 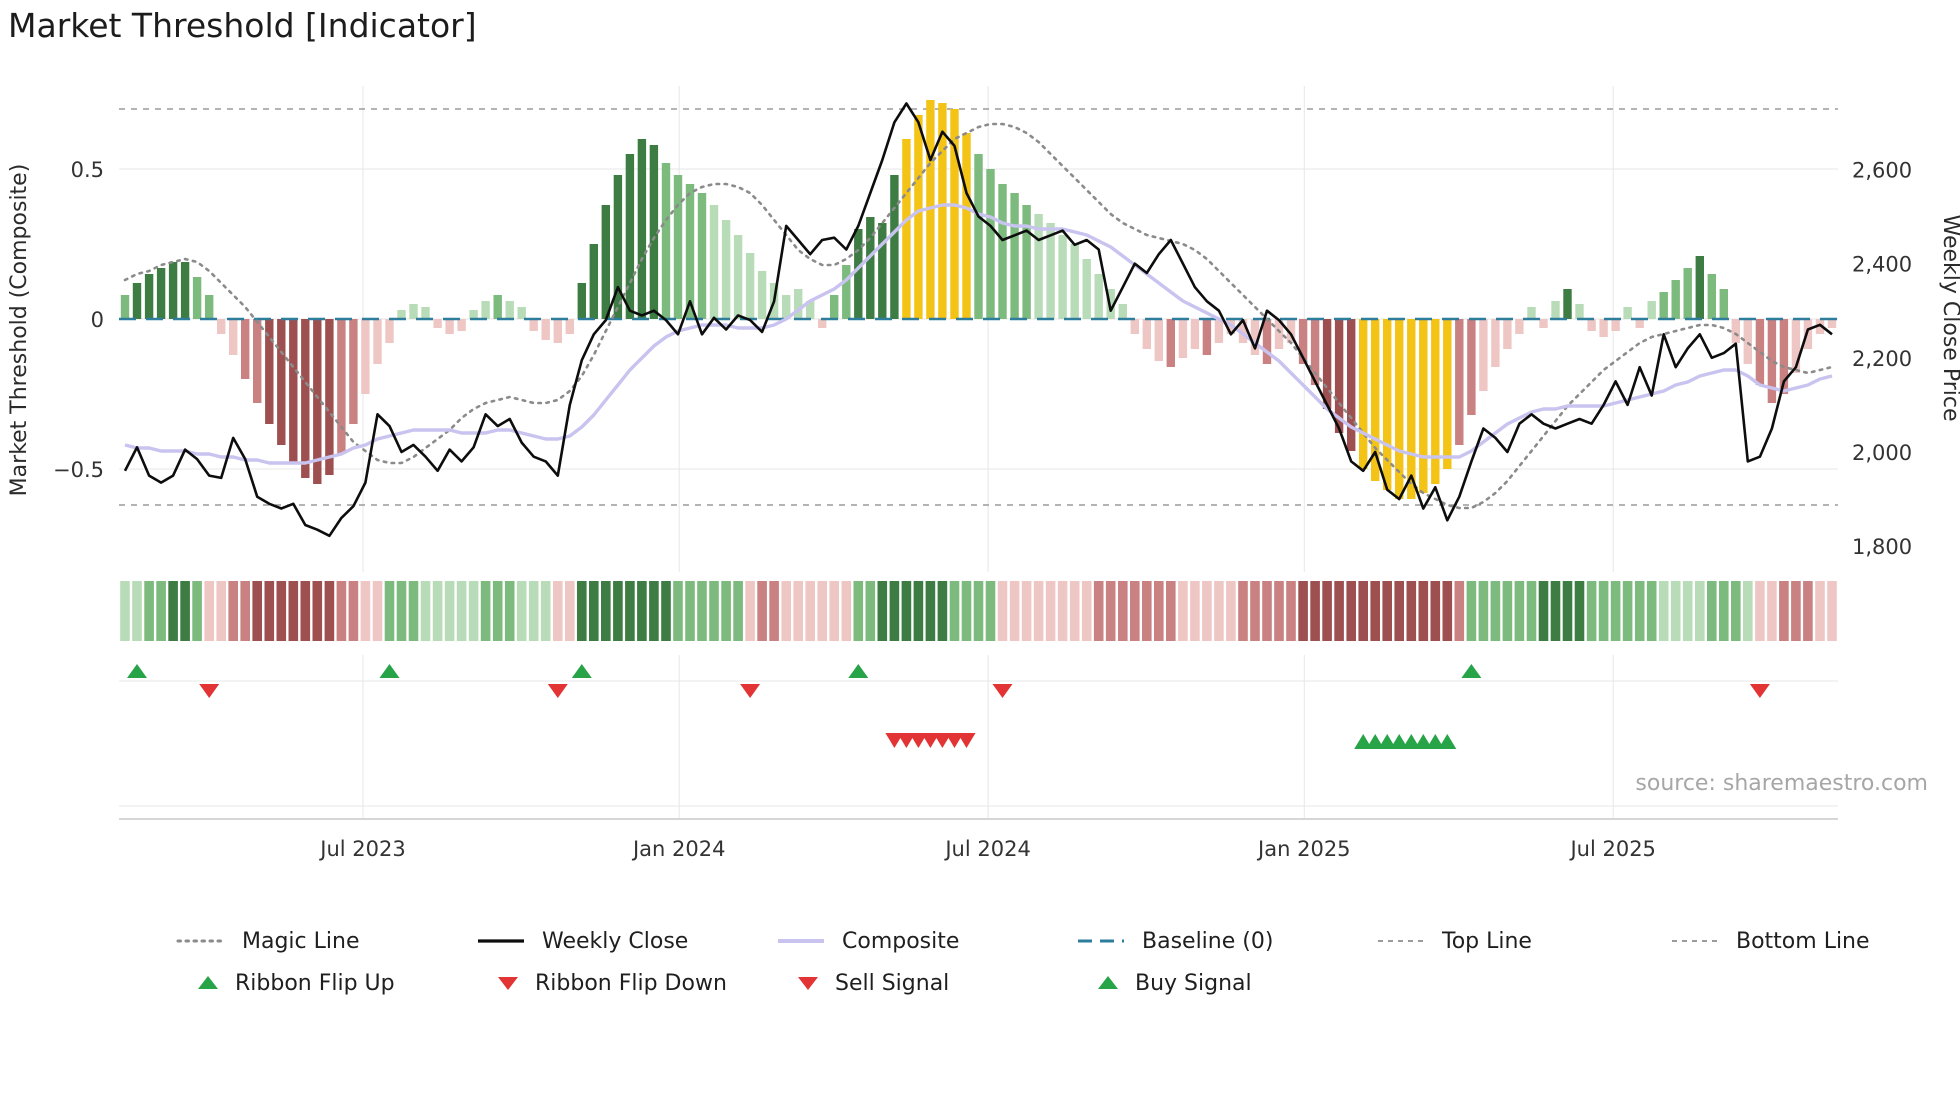 What do you see at coordinates (1803, 941) in the screenshot?
I see `legend-label: Bottom Line` at bounding box center [1803, 941].